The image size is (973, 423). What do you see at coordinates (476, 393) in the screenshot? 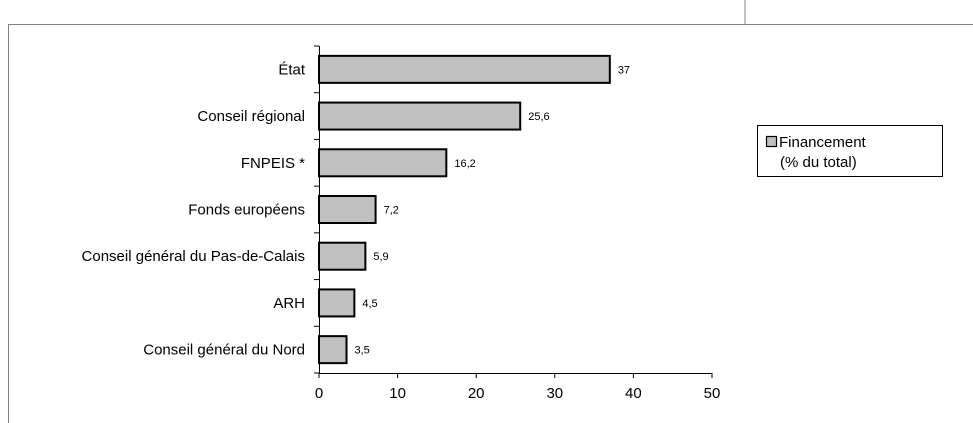
I see `x-tick-label: 20` at bounding box center [476, 393].